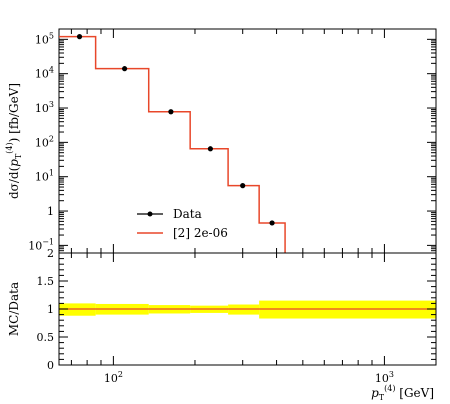  What do you see at coordinates (41, 244) in the screenshot?
I see `main-y-tick-label: 10⁻¹` at bounding box center [41, 244].